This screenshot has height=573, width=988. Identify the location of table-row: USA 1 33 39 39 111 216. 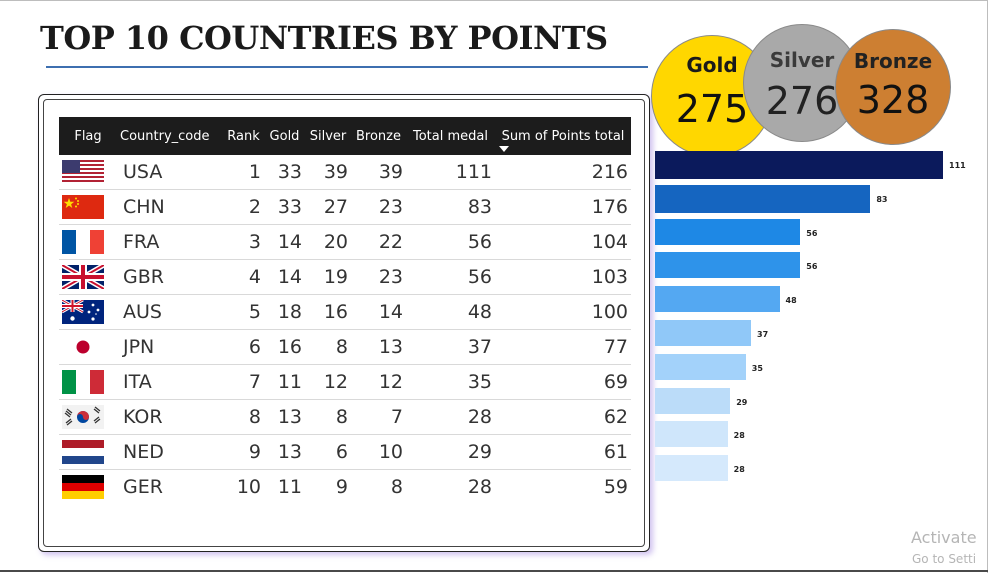
(345, 172).